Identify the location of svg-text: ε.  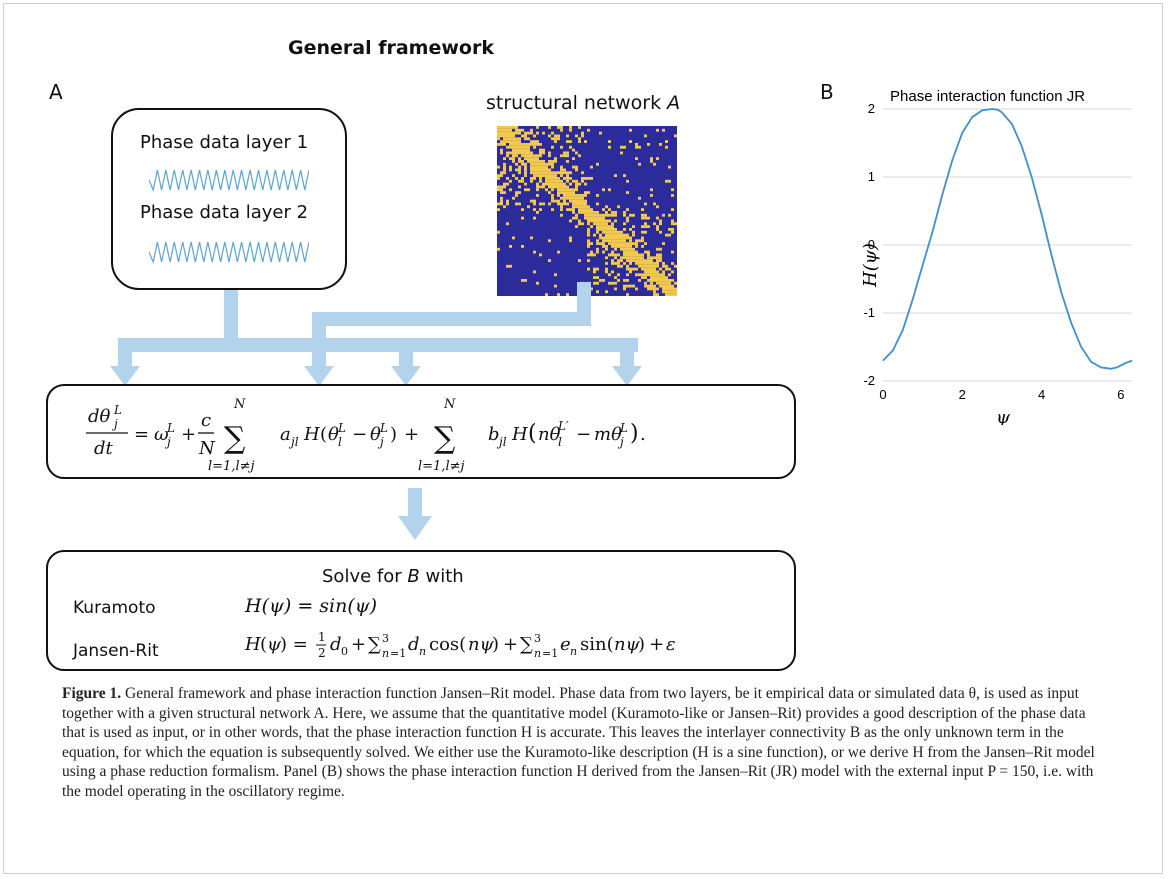
(671, 644).